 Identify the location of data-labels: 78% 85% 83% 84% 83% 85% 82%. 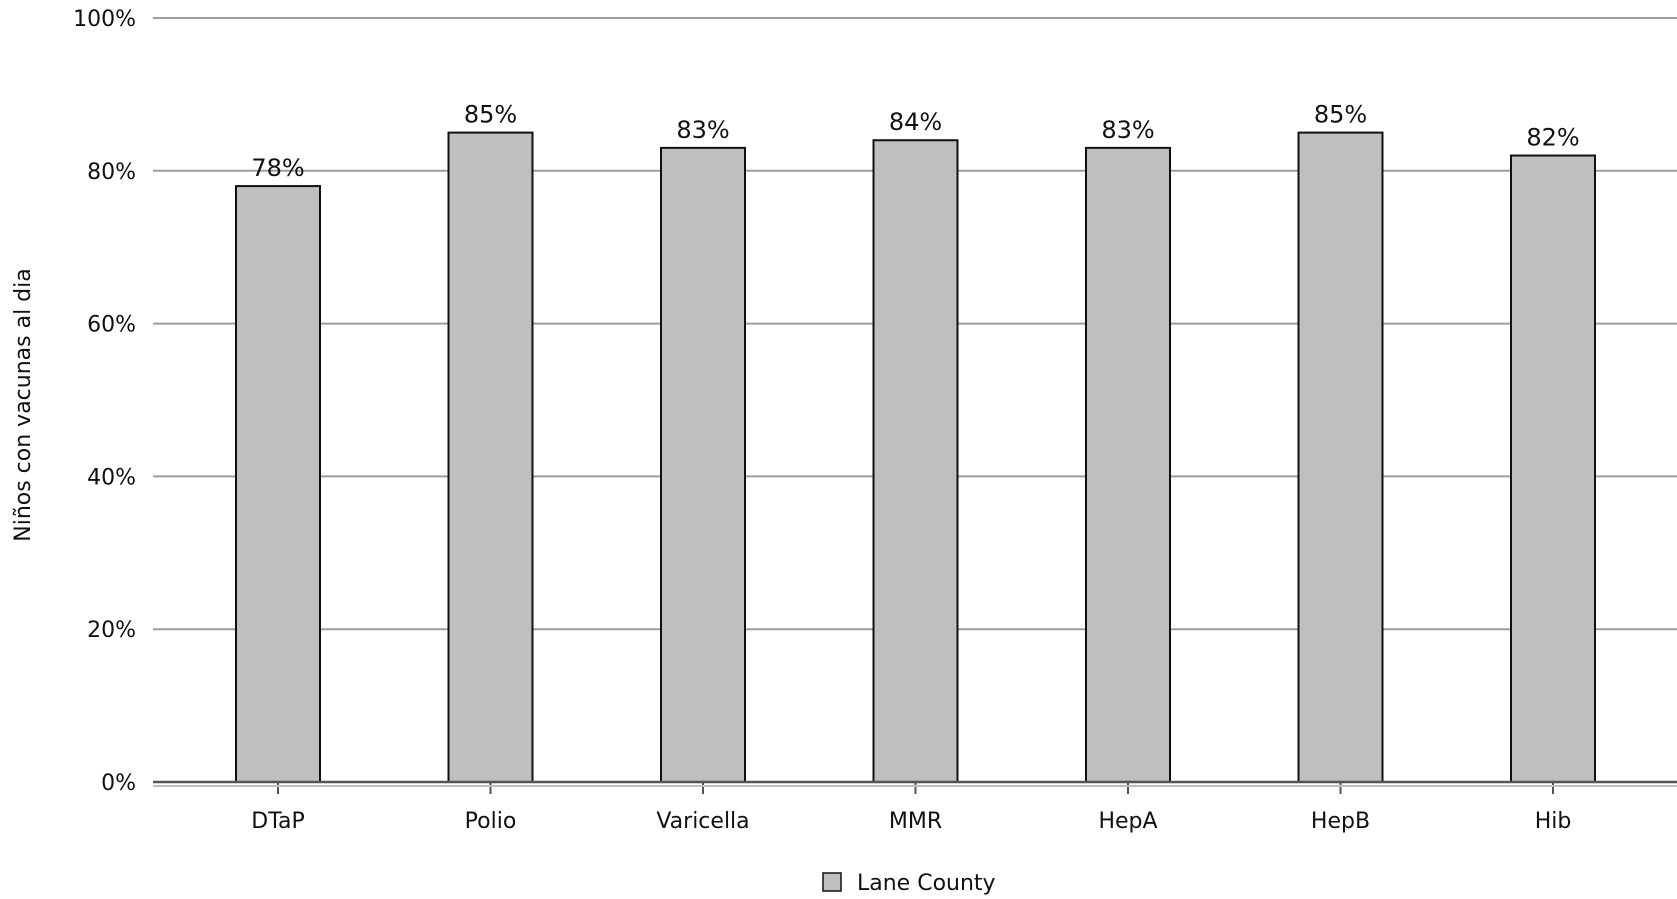
(915, 141).